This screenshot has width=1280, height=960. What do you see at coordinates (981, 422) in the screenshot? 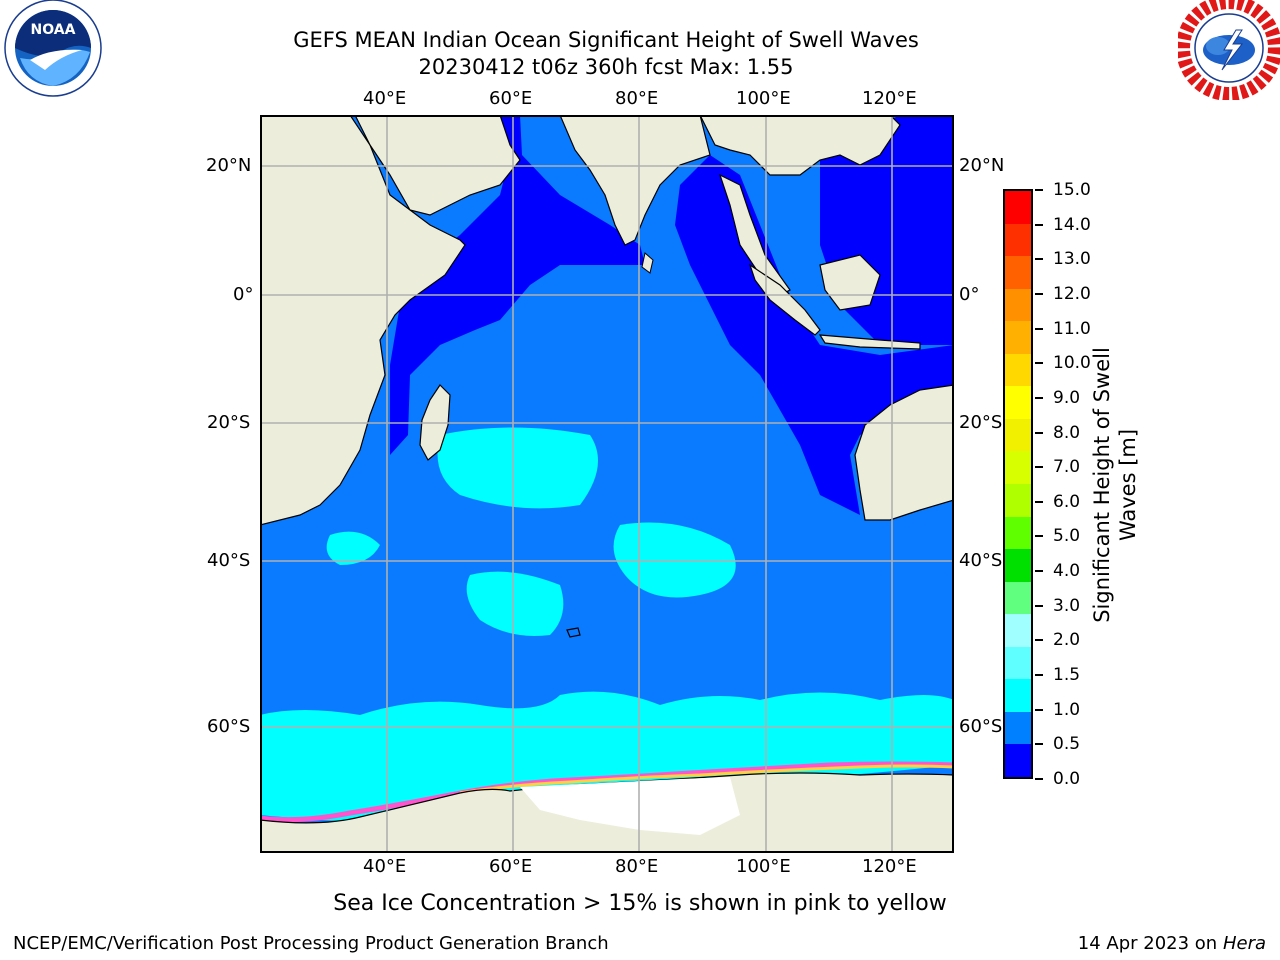
I see `lat-label-right: 20°S` at bounding box center [981, 422].